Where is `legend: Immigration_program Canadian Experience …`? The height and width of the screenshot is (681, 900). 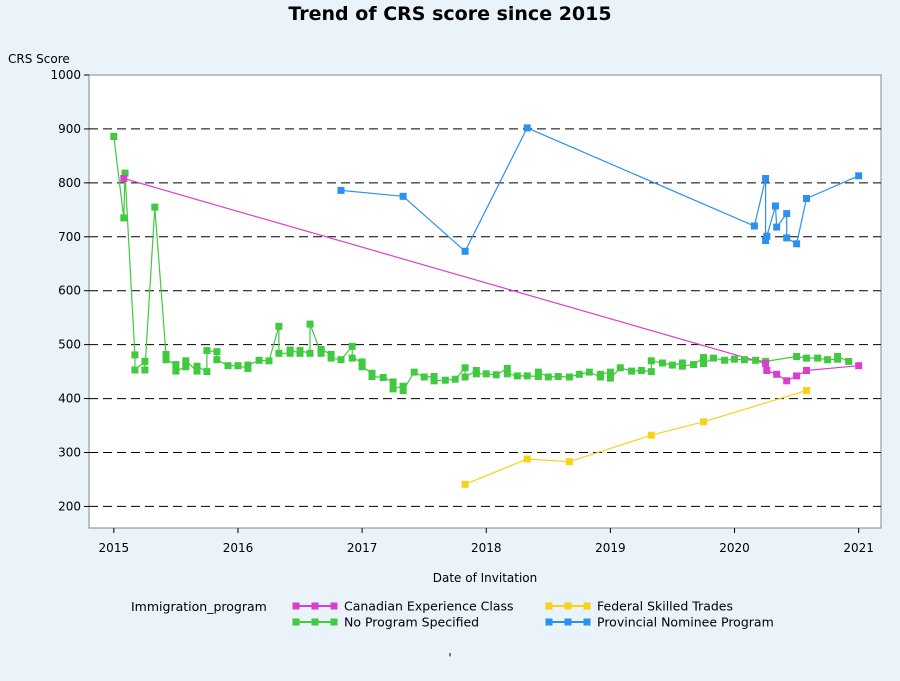
legend: Immigration_program Canadian Experience … is located at coordinates (452, 614).